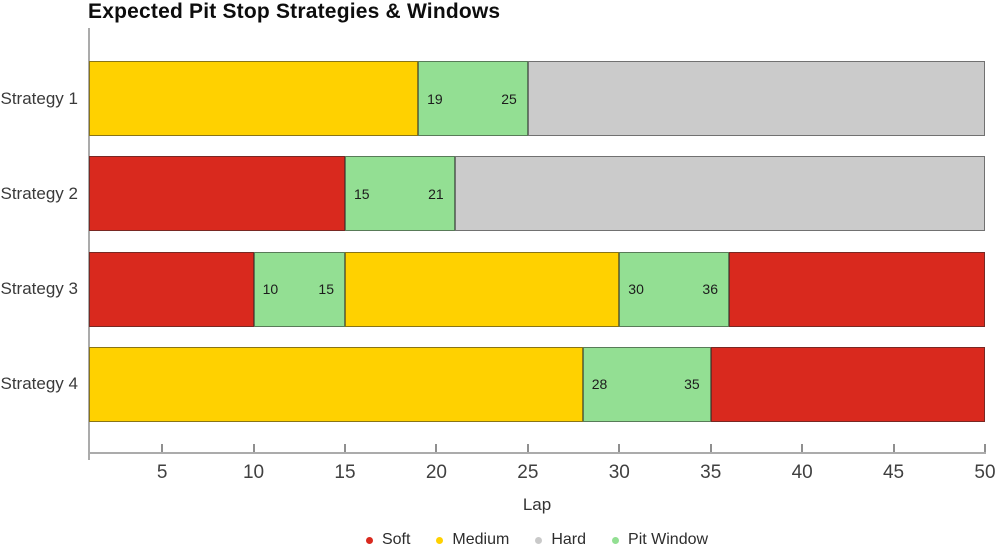 This screenshot has width=997, height=551. I want to click on bar-row-4: 28 35, so click(537, 384).